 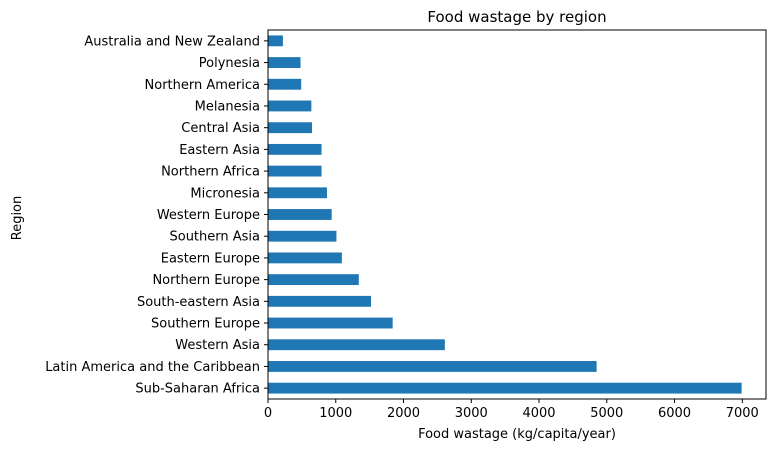 What do you see at coordinates (471, 413) in the screenshot?
I see `x-tick-label: 3000` at bounding box center [471, 413].